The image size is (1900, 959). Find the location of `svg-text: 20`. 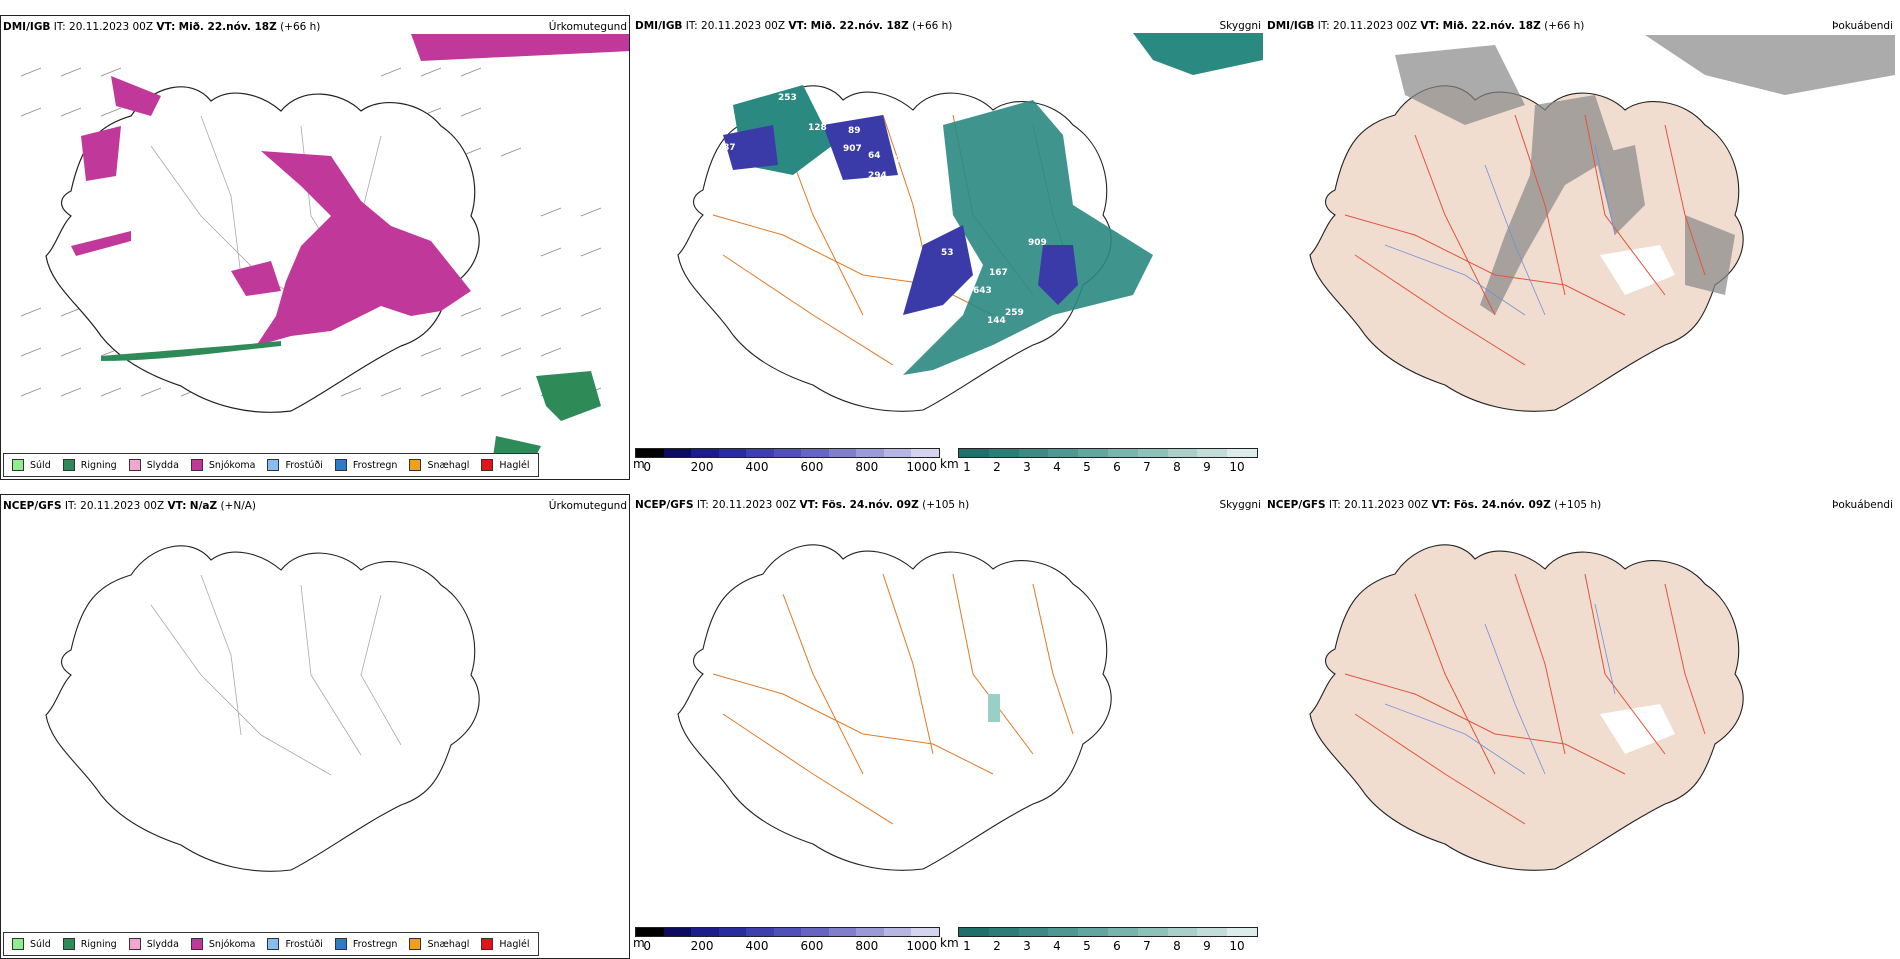

svg-text: 20 is located at coordinates (939, 183).